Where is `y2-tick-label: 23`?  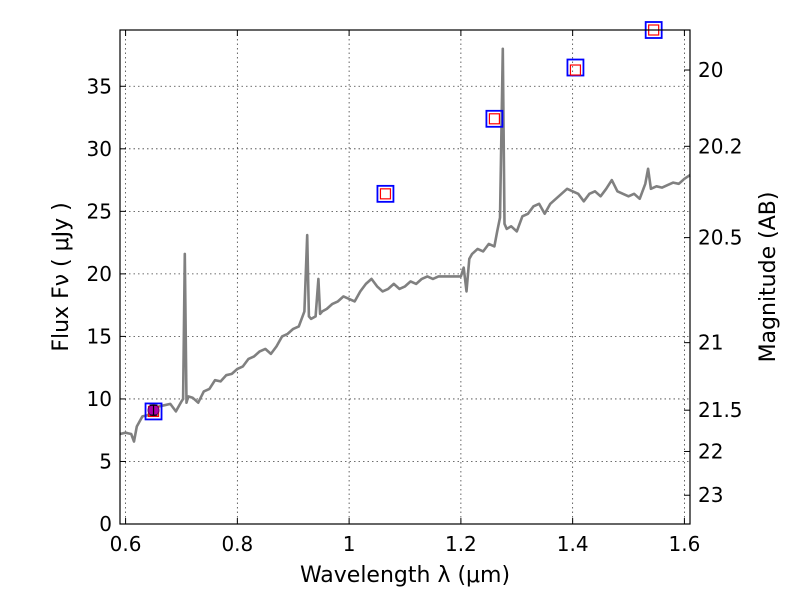
y2-tick-label: 23 is located at coordinates (710, 495).